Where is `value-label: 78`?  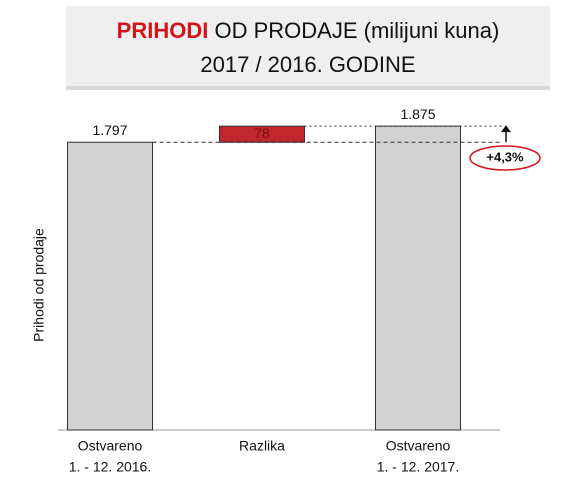 value-label: 78 is located at coordinates (262, 133).